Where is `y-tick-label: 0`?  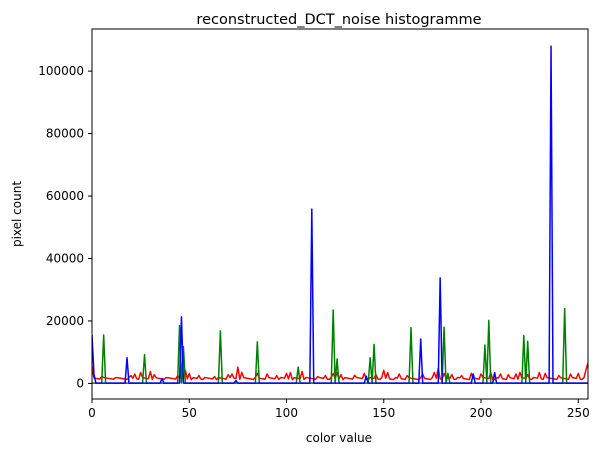 y-tick-label: 0 is located at coordinates (80, 383).